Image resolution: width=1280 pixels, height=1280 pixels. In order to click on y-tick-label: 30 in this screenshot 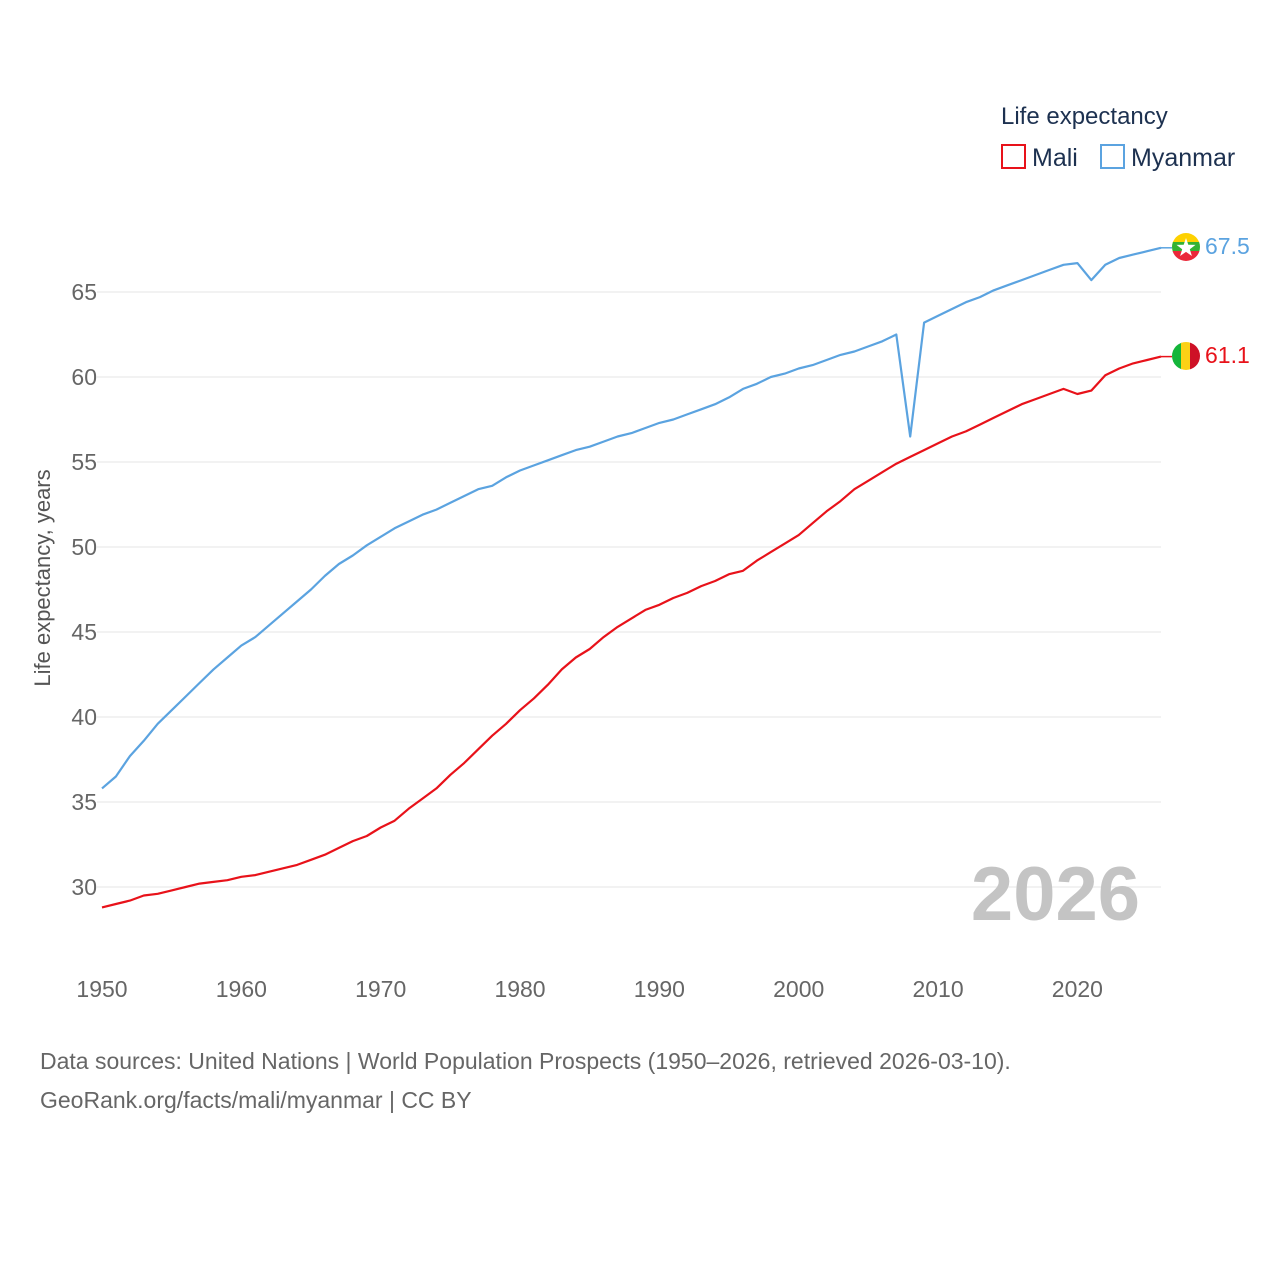, I will do `click(84, 887)`.